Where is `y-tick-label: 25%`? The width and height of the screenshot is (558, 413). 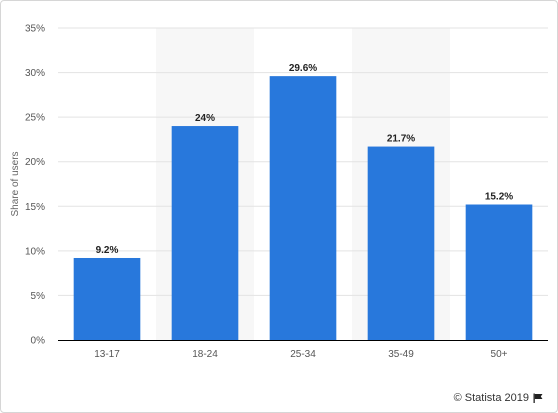
y-tick-label: 25% is located at coordinates (35, 118).